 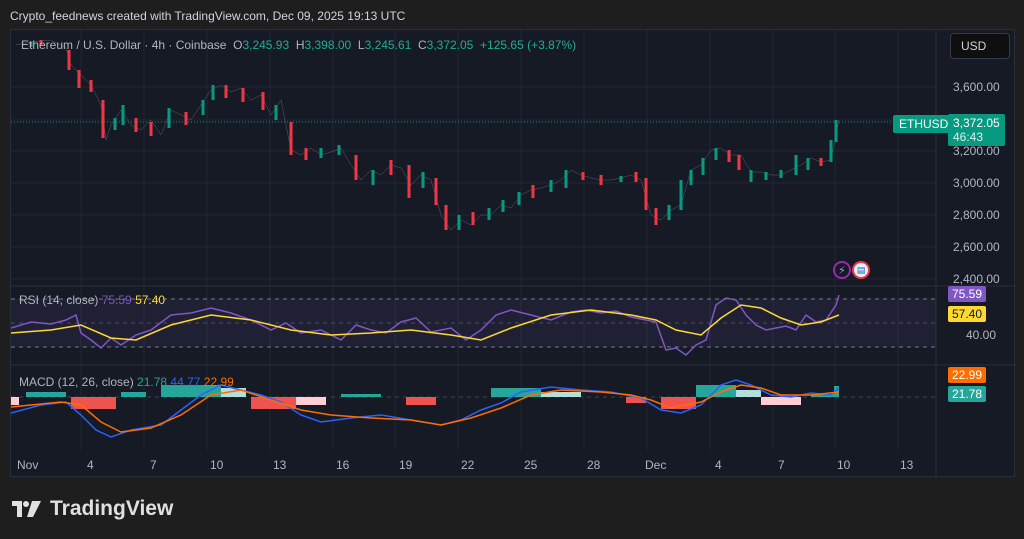 I want to click on rsi-title: RSI (14, close), so click(x=59, y=300).